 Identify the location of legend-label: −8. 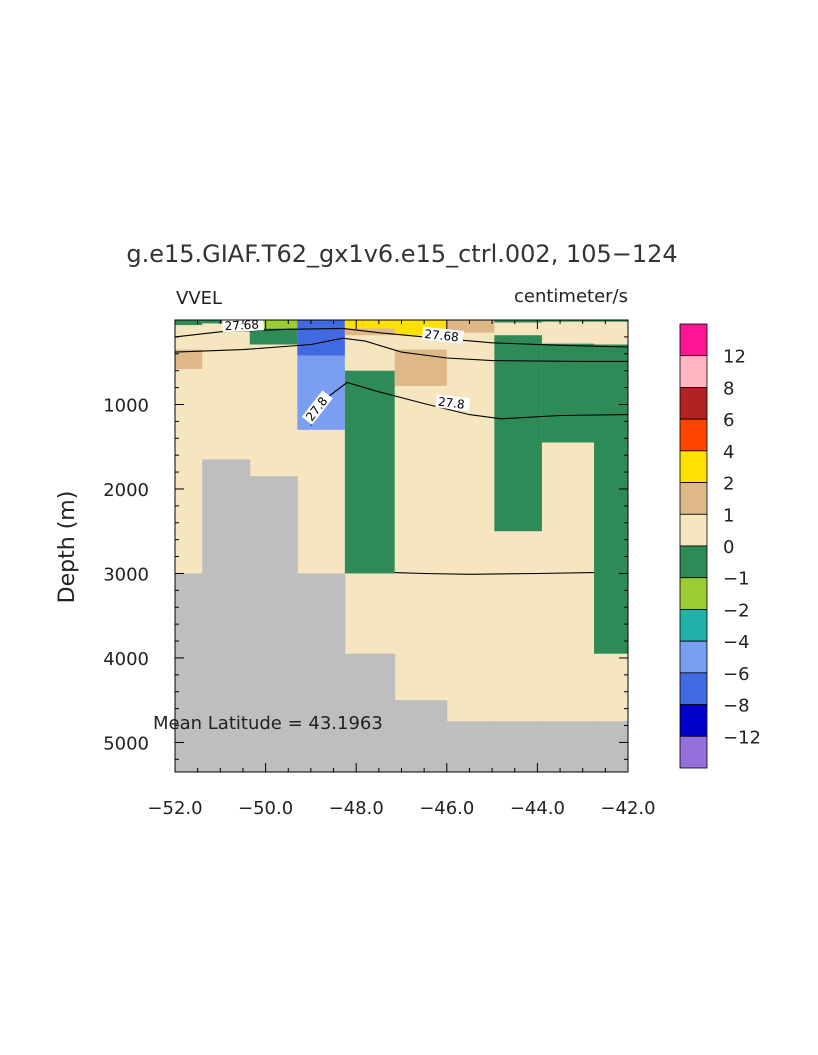
(736, 706).